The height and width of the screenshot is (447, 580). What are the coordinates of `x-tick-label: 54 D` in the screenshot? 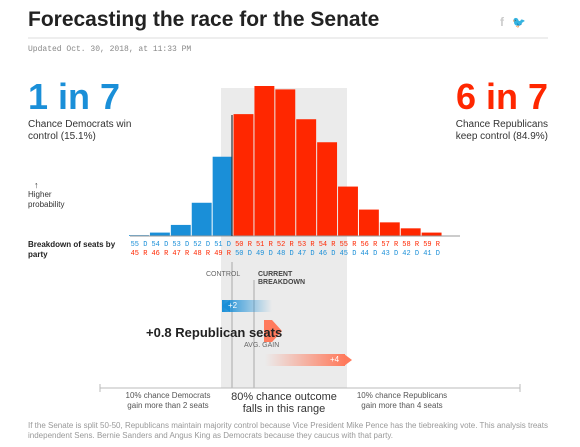 It's located at (159, 245).